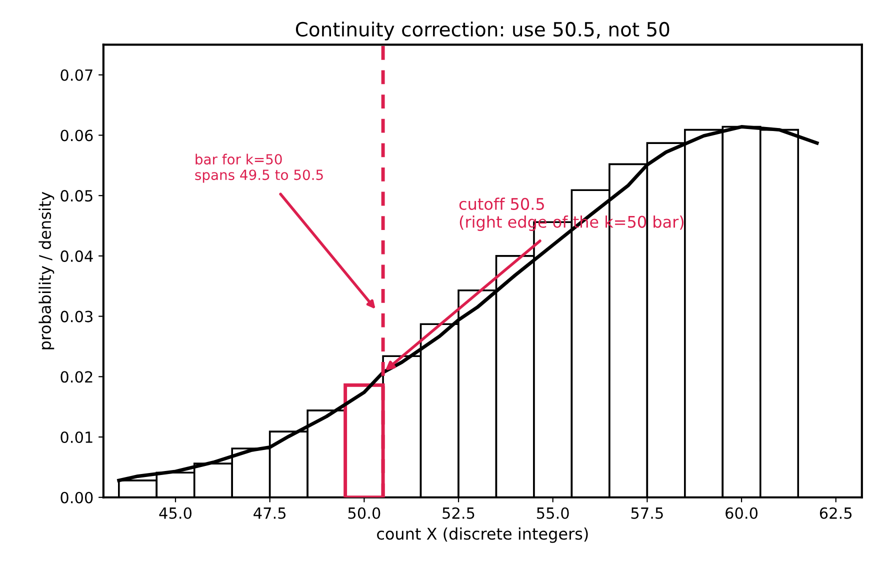 Image resolution: width=884 pixels, height=573 pixels. Describe the element at coordinates (76, 256) in the screenshot. I see `y-tick-label: 0.04` at that location.